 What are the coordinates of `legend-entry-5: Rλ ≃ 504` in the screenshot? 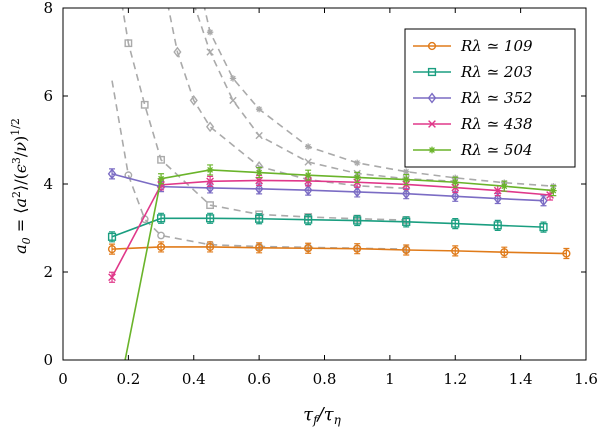 It's located at (473, 150).